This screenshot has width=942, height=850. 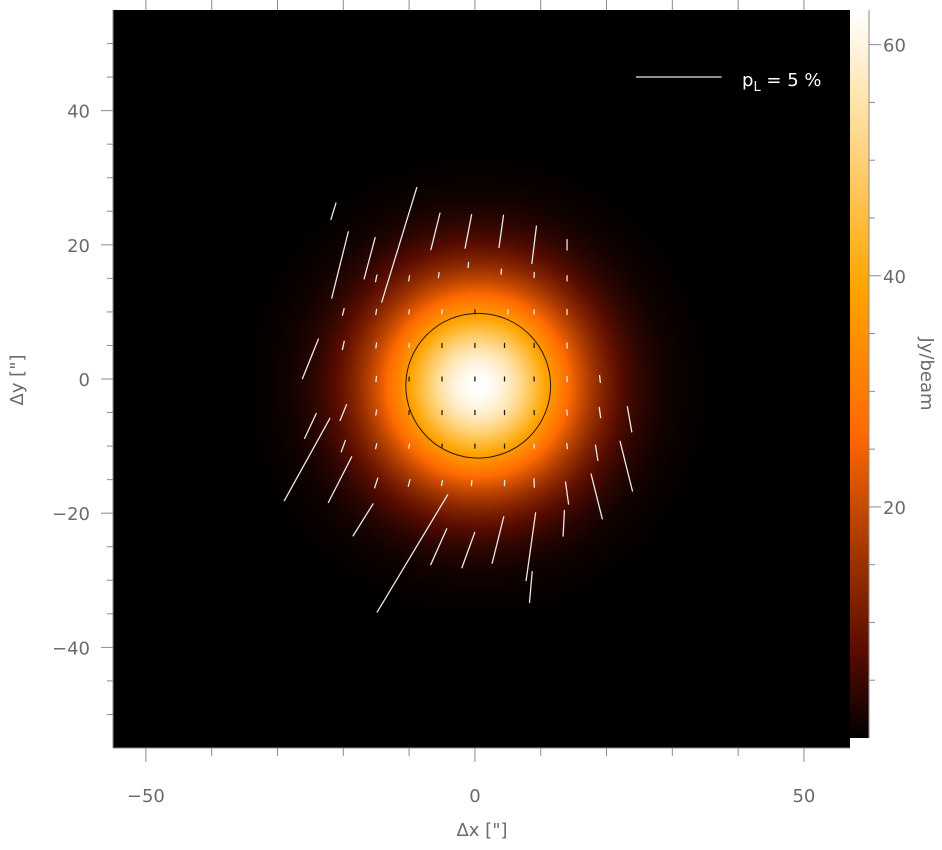 What do you see at coordinates (887, 374) in the screenshot?
I see `colorbar-ticks: 20 40 60` at bounding box center [887, 374].